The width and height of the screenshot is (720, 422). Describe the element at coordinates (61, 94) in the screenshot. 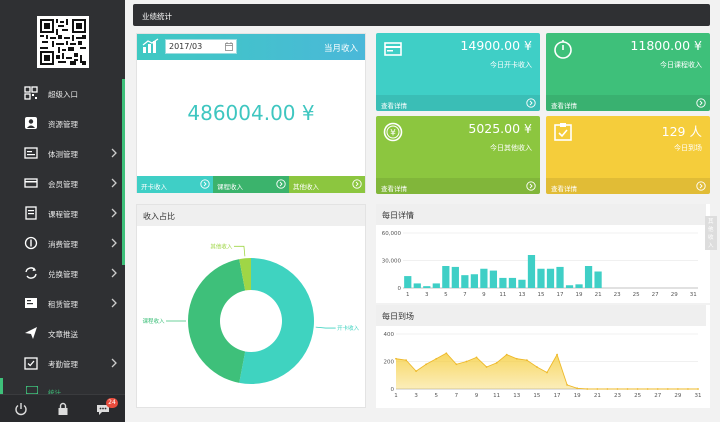

I see `sidebar-item-1: 超级入口` at that location.